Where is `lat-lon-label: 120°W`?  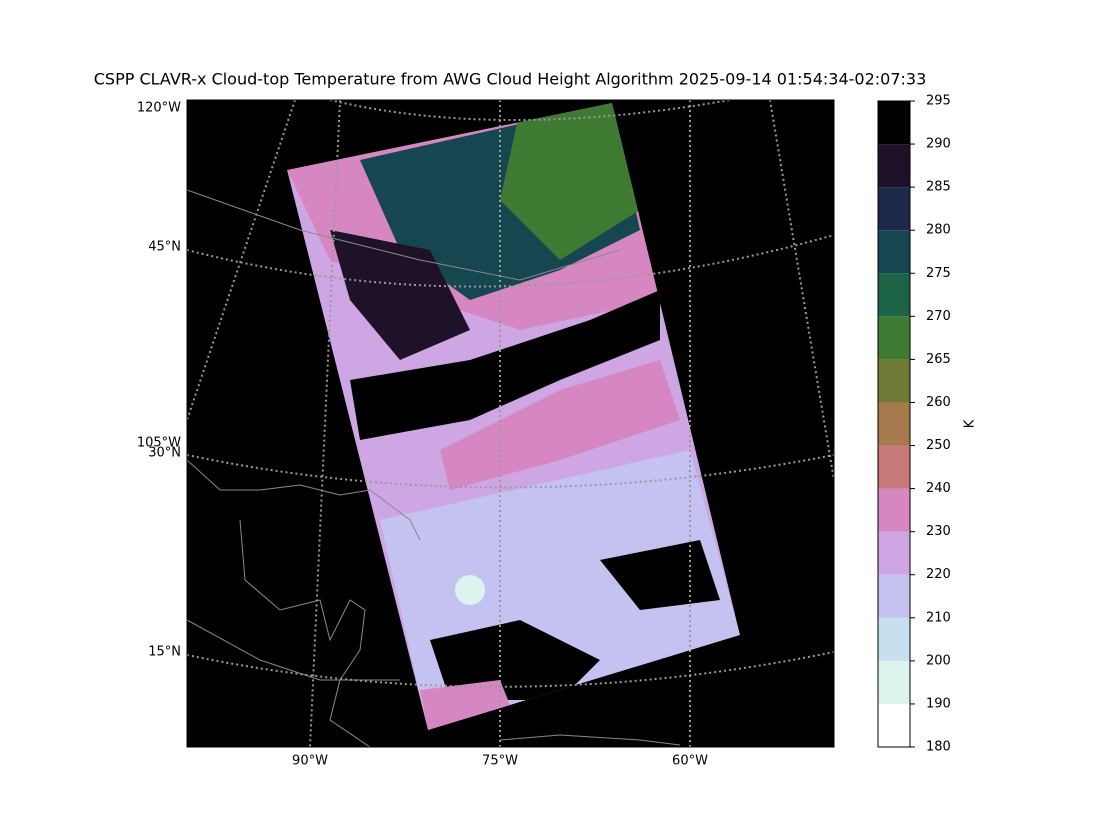
lat-lon-label: 120°W is located at coordinates (159, 108).